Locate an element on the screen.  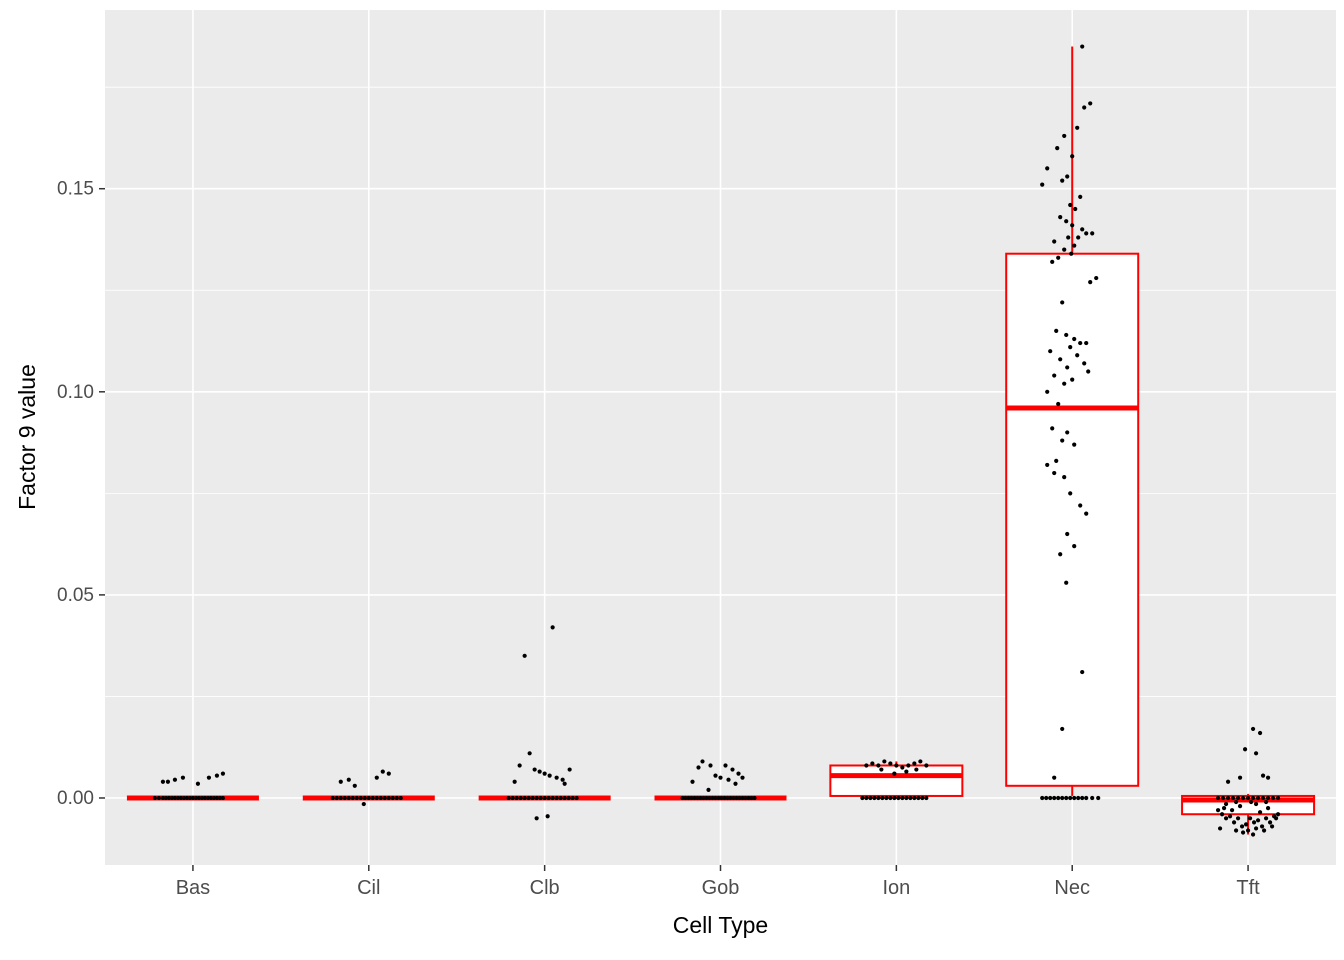
y-tick-label: 0.05 is located at coordinates (75, 595).